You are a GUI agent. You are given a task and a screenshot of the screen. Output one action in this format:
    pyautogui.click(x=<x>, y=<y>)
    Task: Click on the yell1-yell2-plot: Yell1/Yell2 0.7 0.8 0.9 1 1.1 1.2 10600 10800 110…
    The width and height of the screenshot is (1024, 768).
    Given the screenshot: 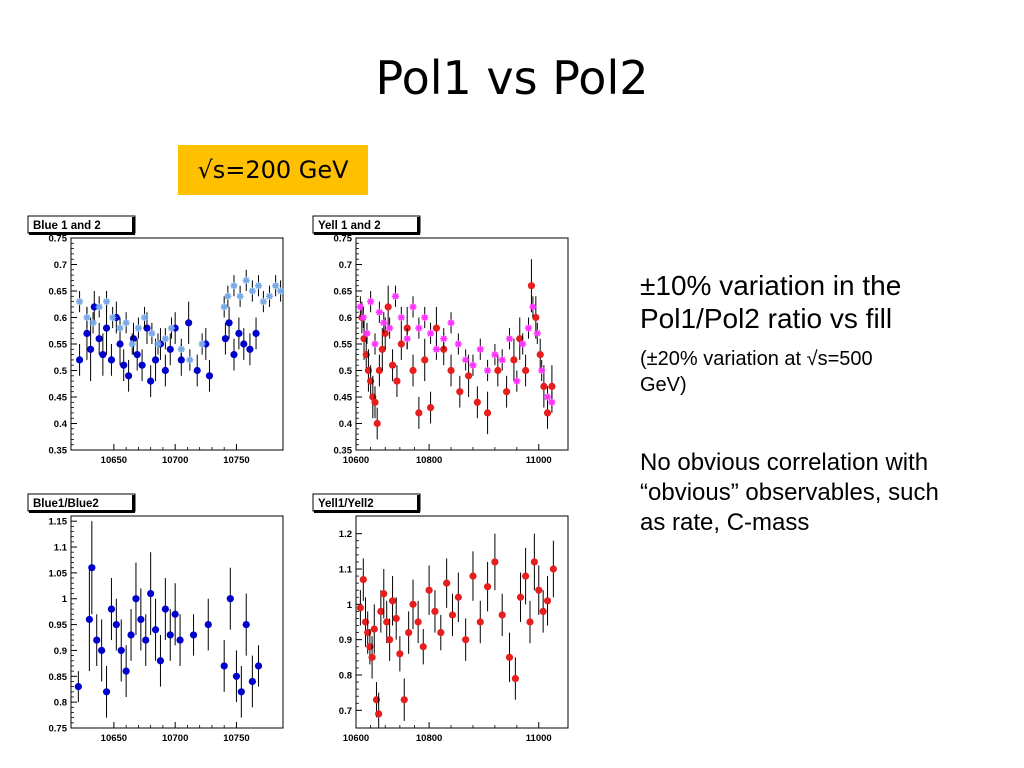 What is the action you would take?
    pyautogui.click(x=445, y=620)
    